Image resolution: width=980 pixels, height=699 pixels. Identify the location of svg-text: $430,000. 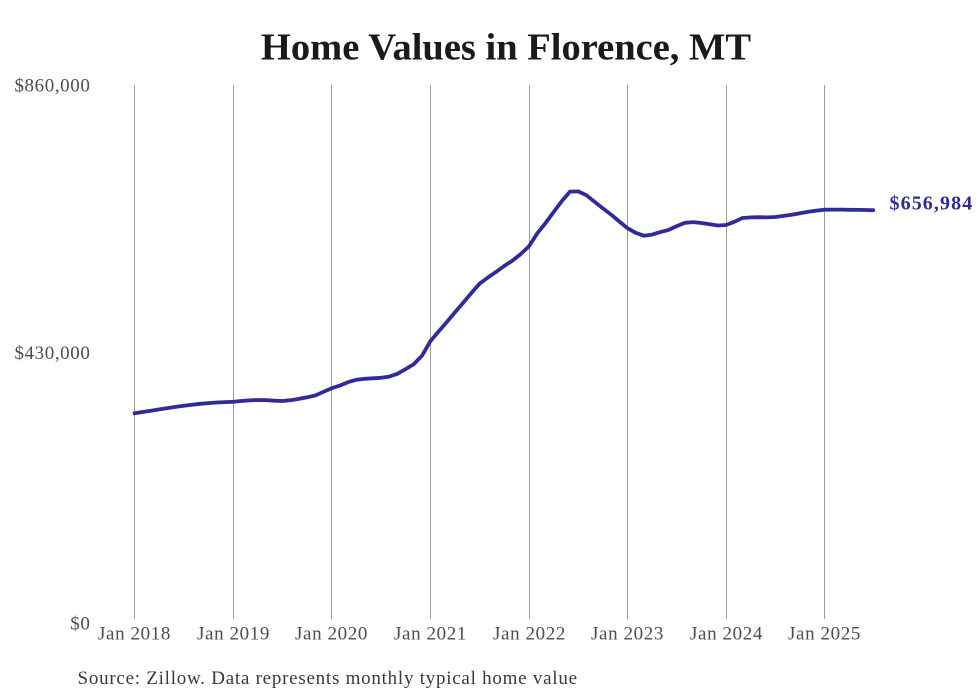
(52, 353).